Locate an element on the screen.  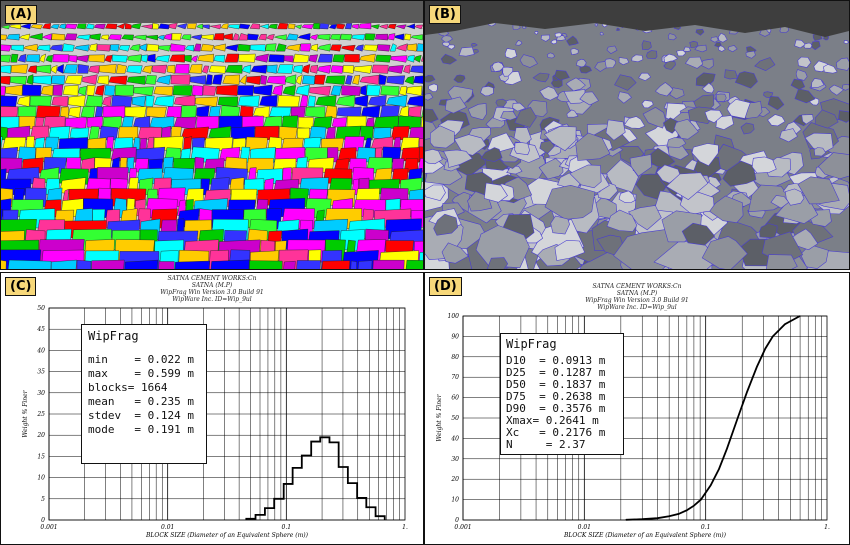
histogram-outline is located at coordinates (315, 478).